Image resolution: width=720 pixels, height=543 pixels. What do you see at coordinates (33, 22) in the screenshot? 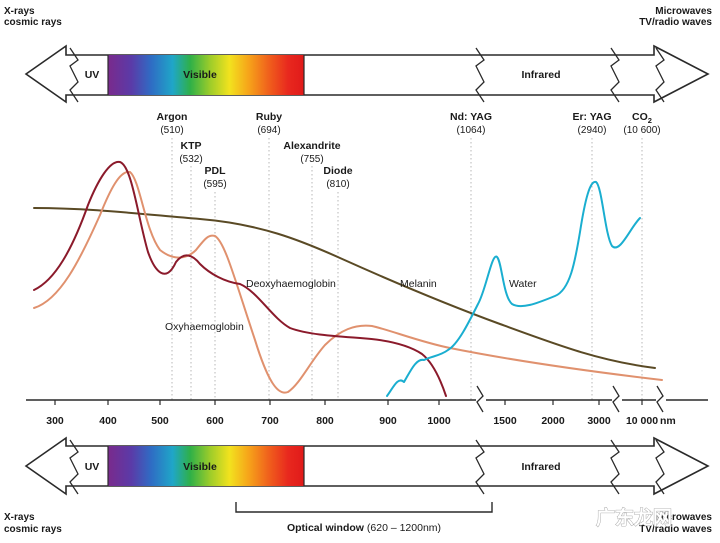
I see `top-left-label-line2: cosmic rays` at bounding box center [33, 22].